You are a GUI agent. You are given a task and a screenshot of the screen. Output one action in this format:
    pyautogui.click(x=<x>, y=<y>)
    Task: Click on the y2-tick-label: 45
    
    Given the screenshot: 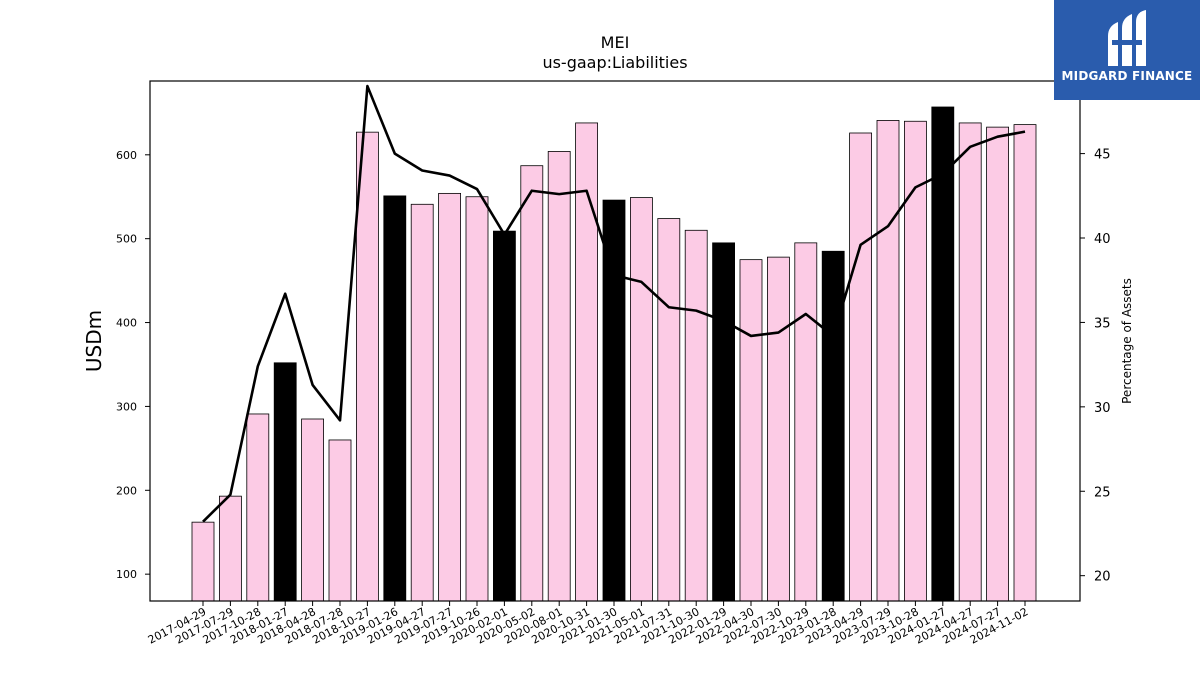 What is the action you would take?
    pyautogui.click(x=1102, y=155)
    